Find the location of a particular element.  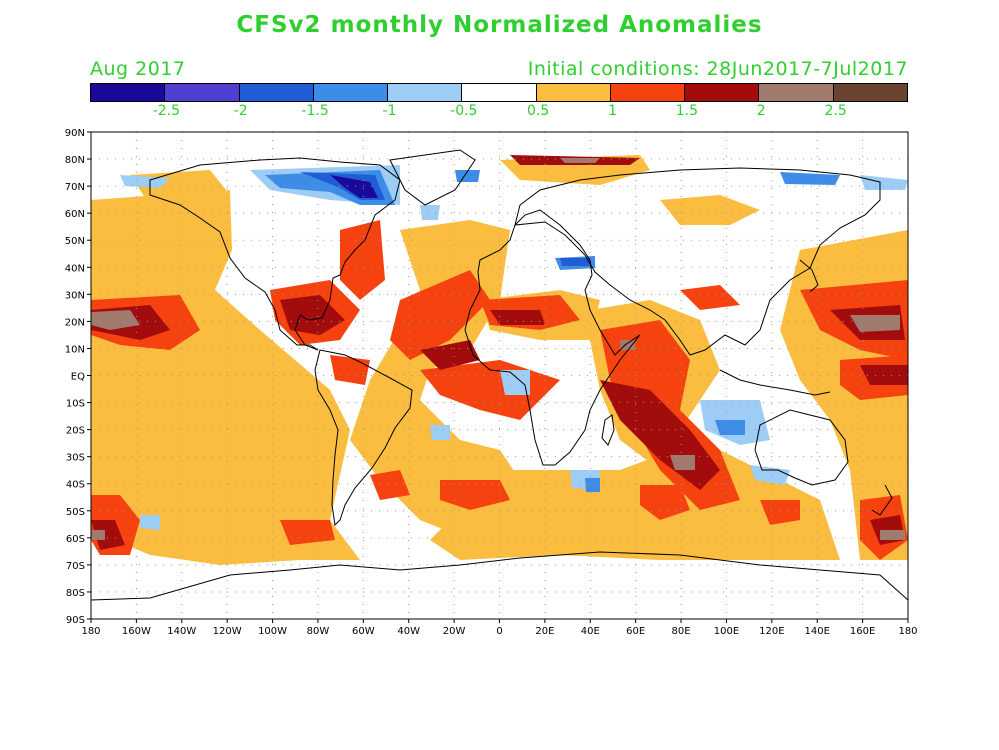

lat-label: 50N is located at coordinates (75, 241).